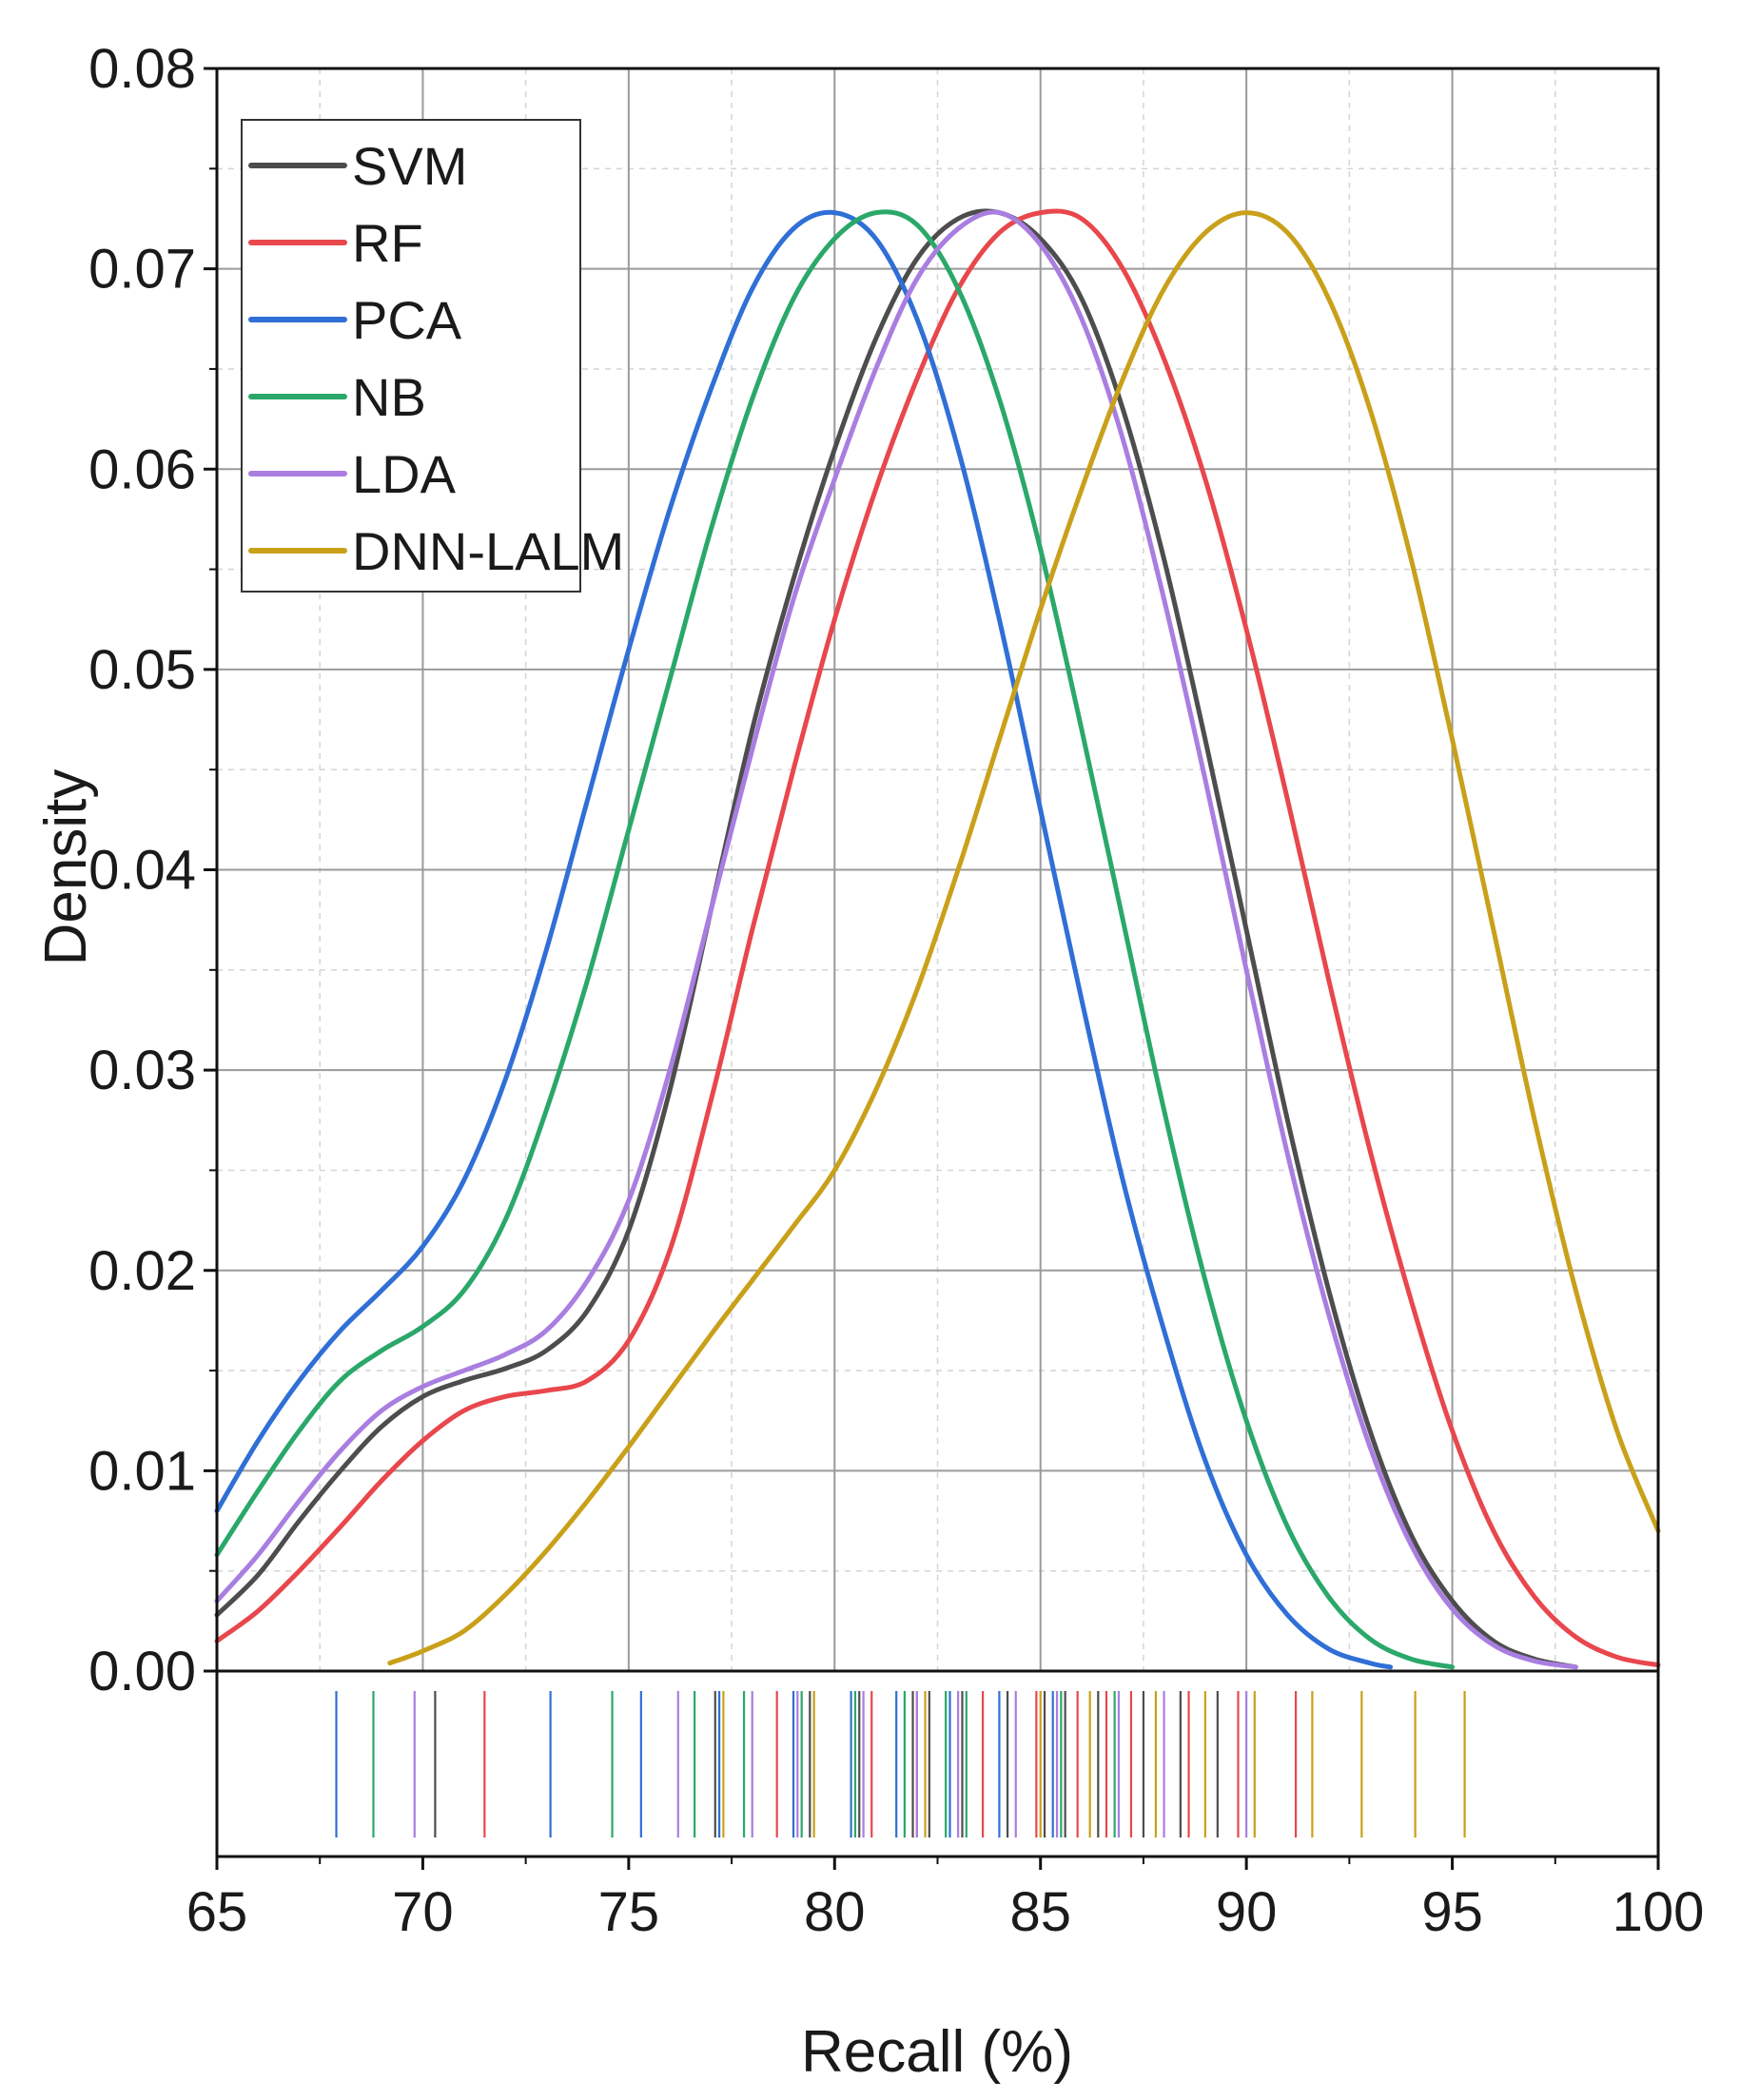  I want to click on y-tick-label: 0.01, so click(142, 1471).